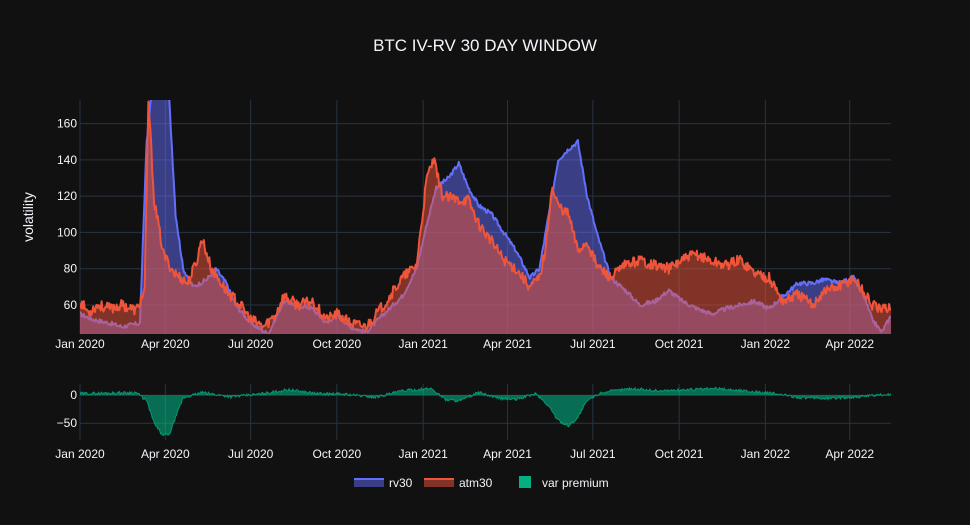 Image resolution: width=970 pixels, height=525 pixels. What do you see at coordinates (67, 196) in the screenshot?
I see `top-y-tick-label: 120` at bounding box center [67, 196].